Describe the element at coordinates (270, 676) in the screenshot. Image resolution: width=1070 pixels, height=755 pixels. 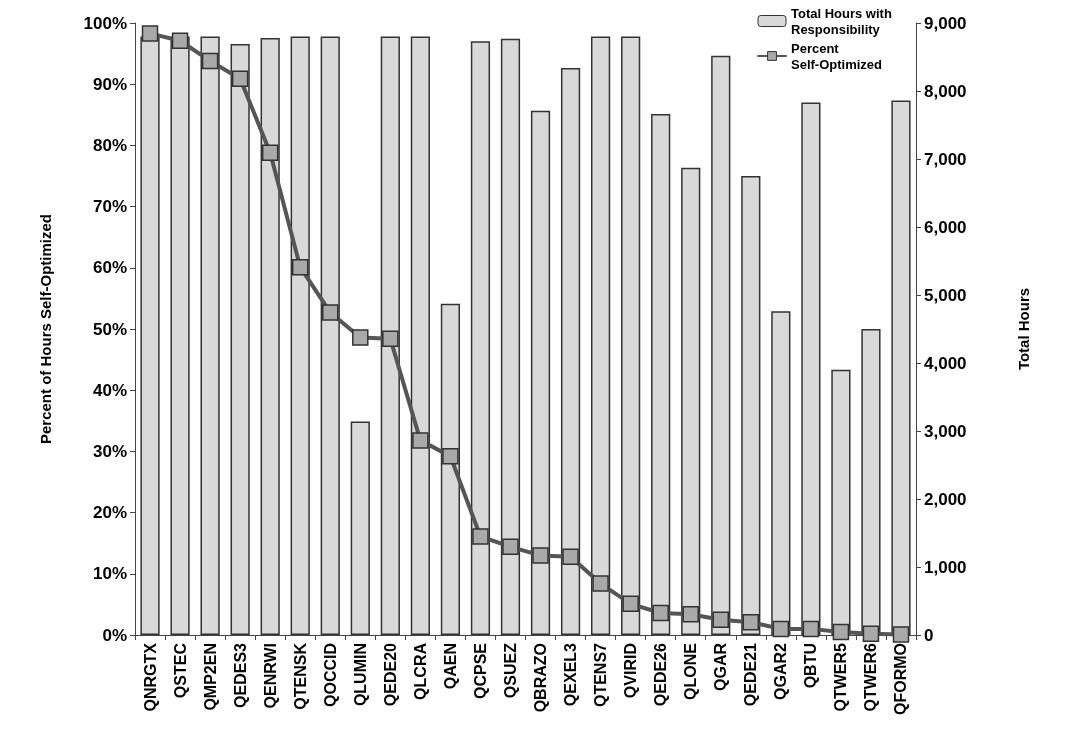
I see `x-tick-label: QENRWI` at that location.